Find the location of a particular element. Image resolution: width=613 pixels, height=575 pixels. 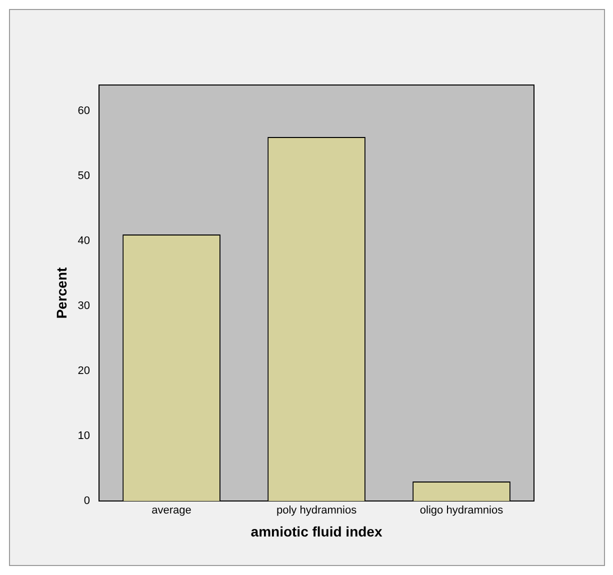

x-tick-label: average is located at coordinates (172, 510).